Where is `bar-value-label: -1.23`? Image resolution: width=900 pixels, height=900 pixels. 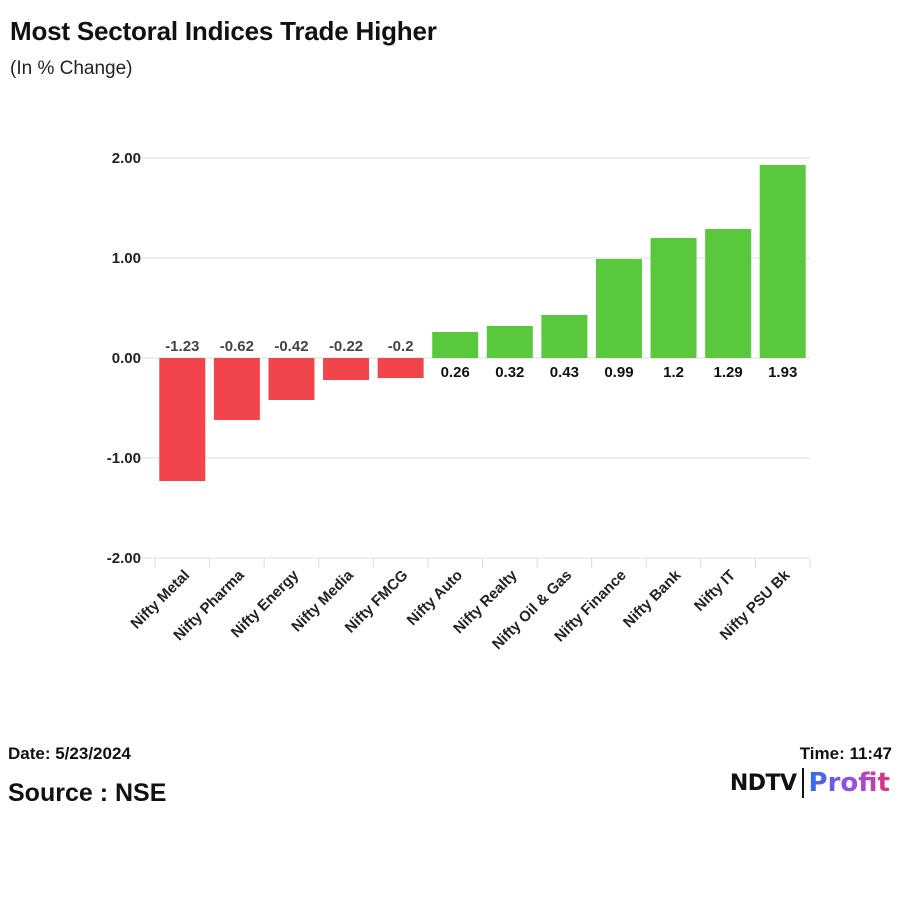 bar-value-label: -1.23 is located at coordinates (182, 346).